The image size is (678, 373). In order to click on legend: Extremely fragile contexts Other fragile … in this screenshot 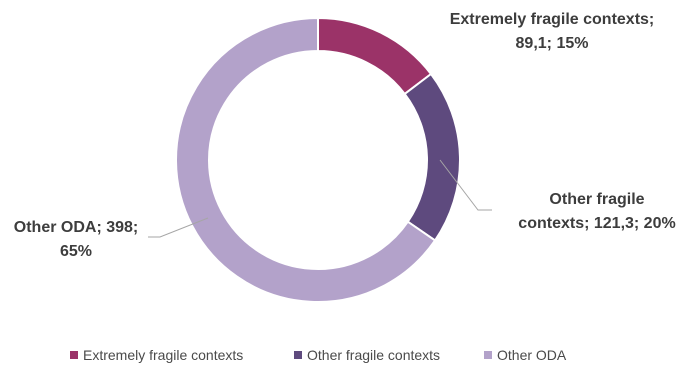, I will do `click(318, 355)`.